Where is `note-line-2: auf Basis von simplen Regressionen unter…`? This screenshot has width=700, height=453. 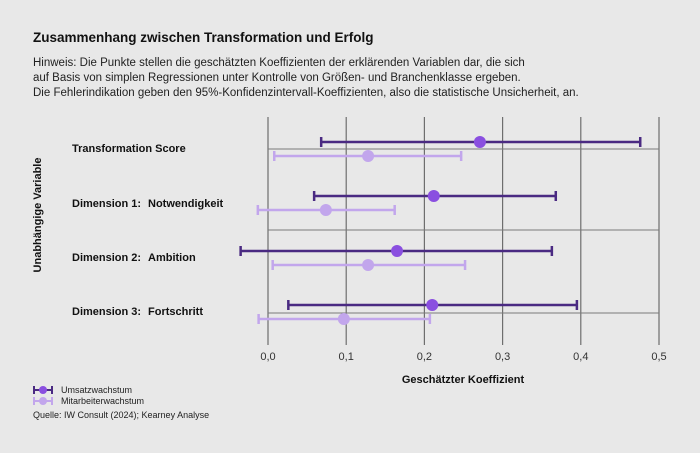
note-line-2: auf Basis von simplen Regressionen unter… is located at coordinates (277, 78).